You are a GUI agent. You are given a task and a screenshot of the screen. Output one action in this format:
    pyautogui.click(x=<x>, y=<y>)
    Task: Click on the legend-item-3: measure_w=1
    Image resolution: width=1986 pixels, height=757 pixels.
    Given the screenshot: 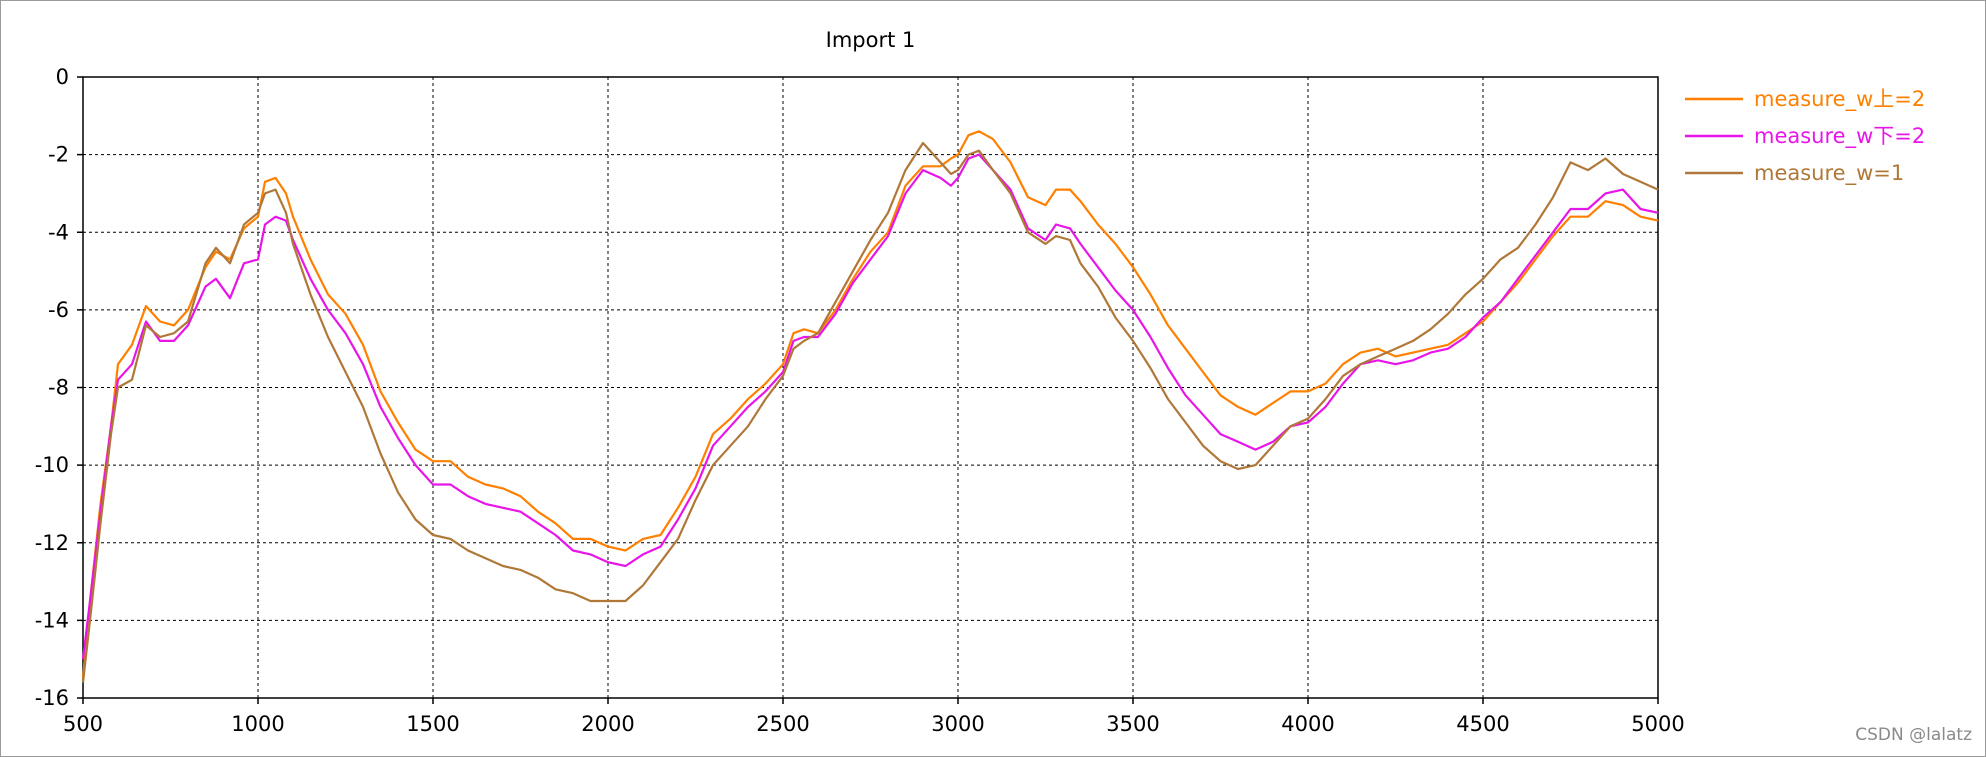 What is the action you would take?
    pyautogui.click(x=1794, y=173)
    